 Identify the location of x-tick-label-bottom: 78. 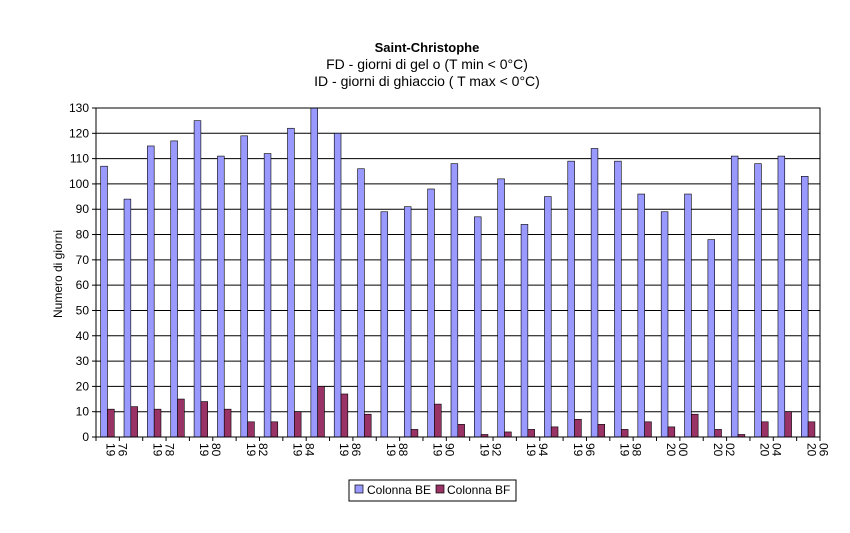
(169, 450).